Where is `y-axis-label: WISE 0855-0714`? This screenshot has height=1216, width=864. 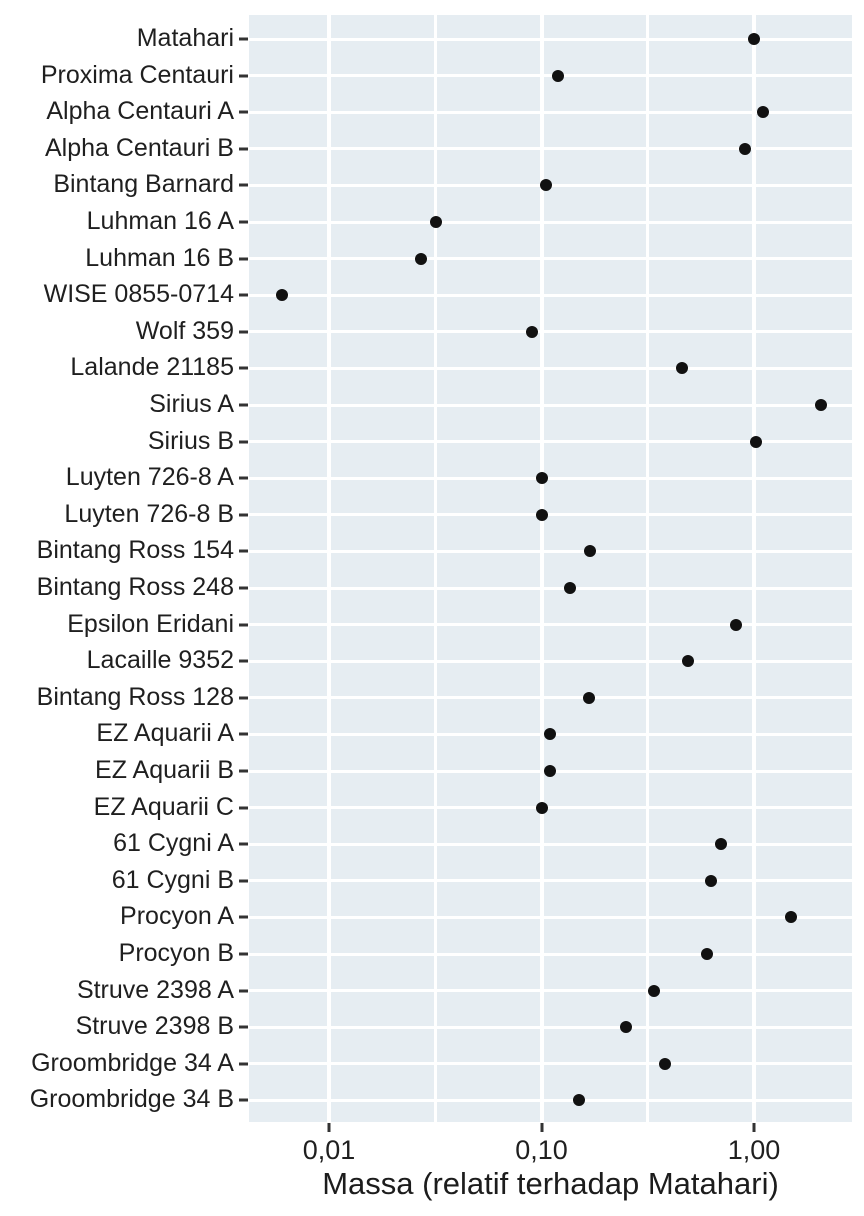
y-axis-label: WISE 0855-0714 is located at coordinates (138, 294).